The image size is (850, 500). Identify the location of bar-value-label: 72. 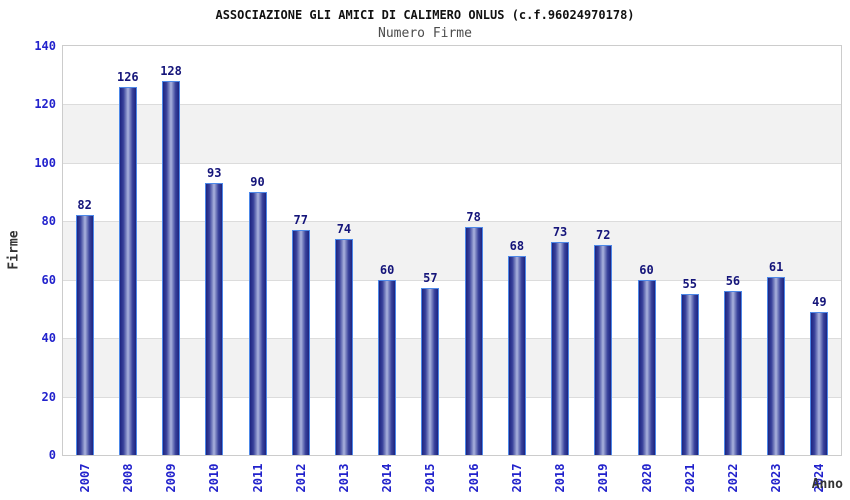
(603, 234).